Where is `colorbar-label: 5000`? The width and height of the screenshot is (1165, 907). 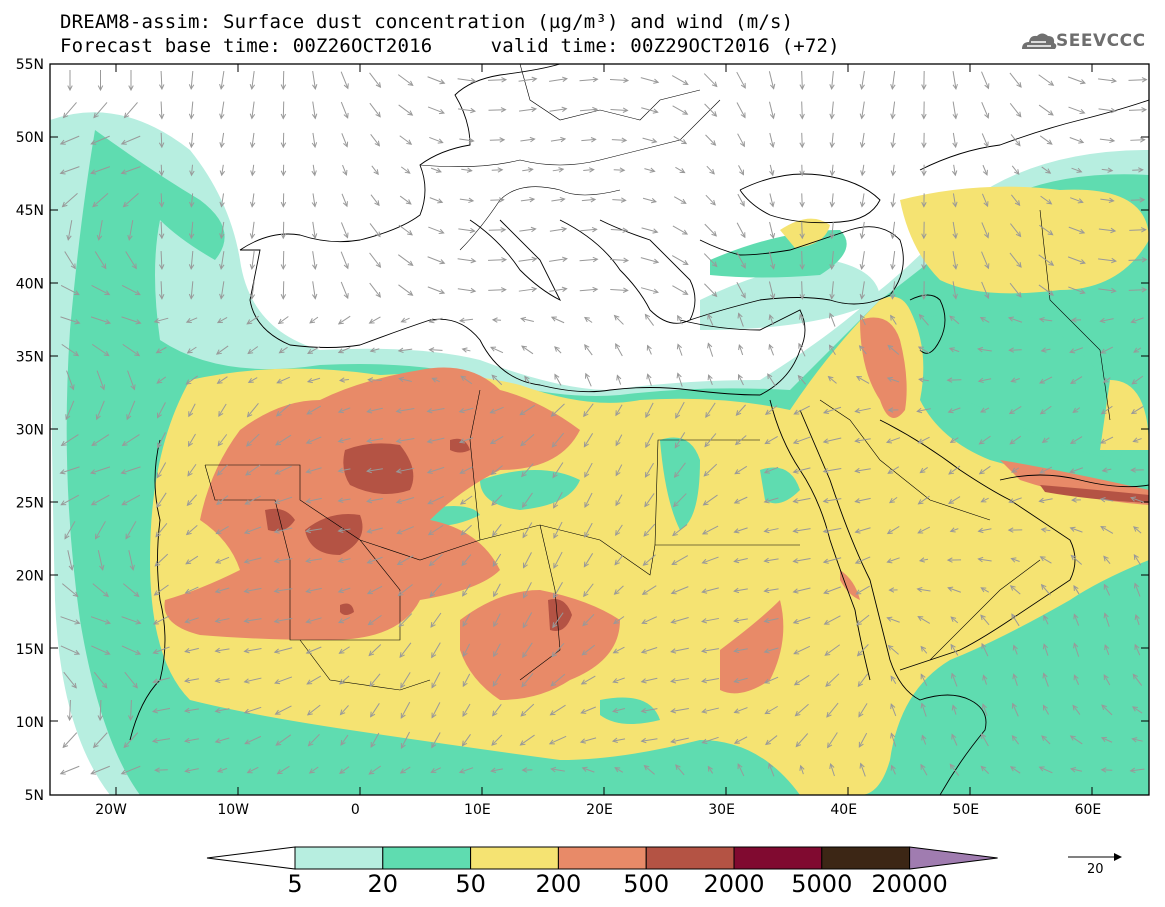
colorbar-label: 5000 is located at coordinates (822, 884).